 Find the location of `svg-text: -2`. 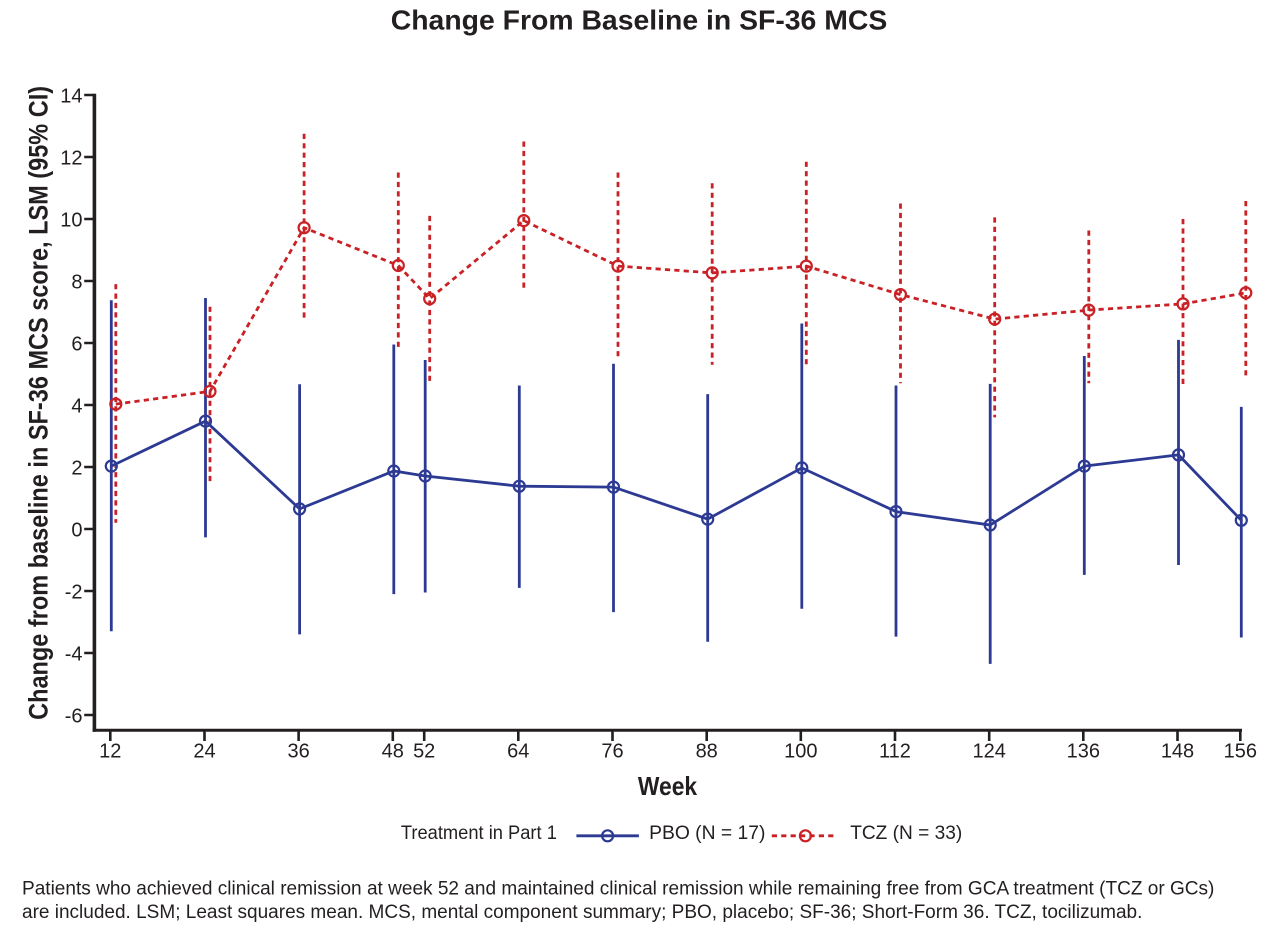

svg-text: -2 is located at coordinates (74, 592).